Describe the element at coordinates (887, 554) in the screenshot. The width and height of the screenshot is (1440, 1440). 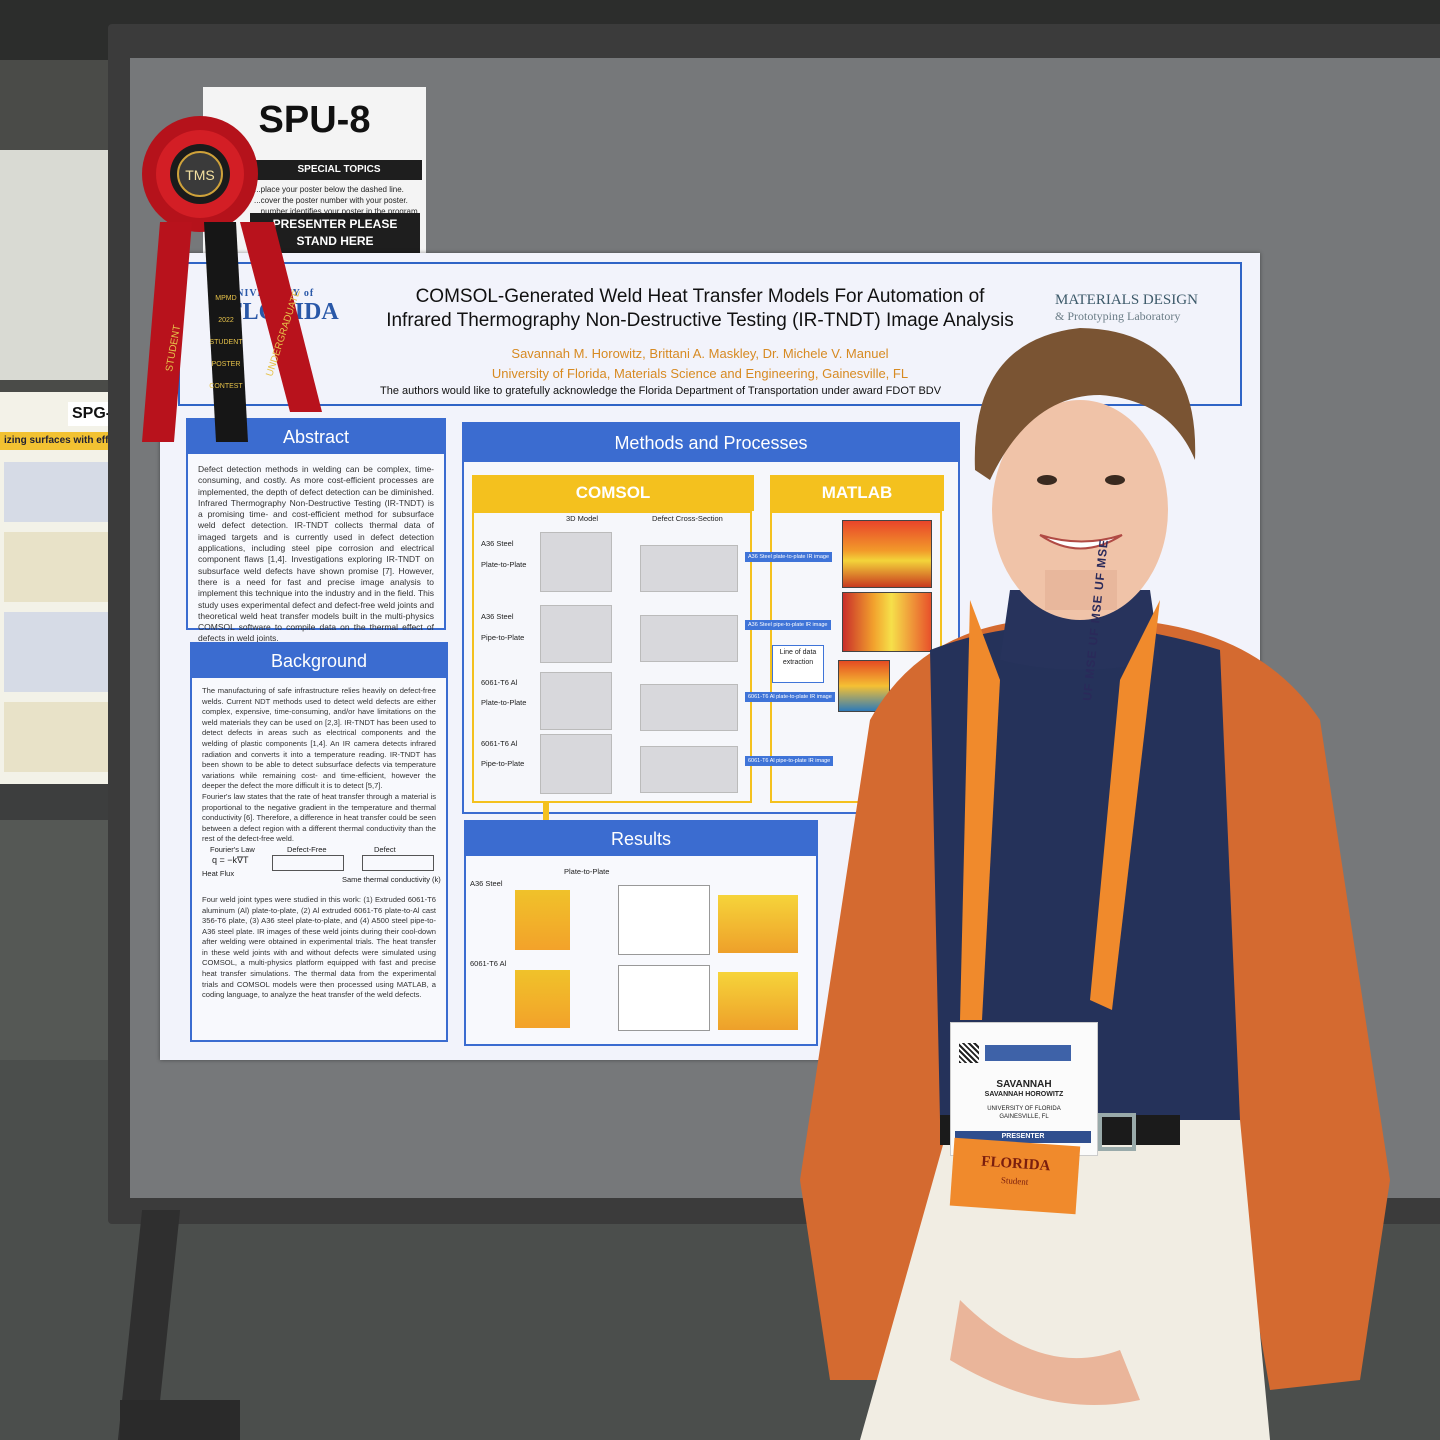
I see `ir-image-a36-plate` at that location.